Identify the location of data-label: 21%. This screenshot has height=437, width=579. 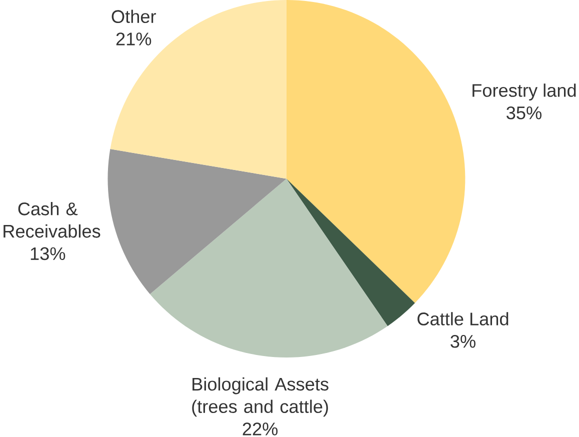
(134, 39).